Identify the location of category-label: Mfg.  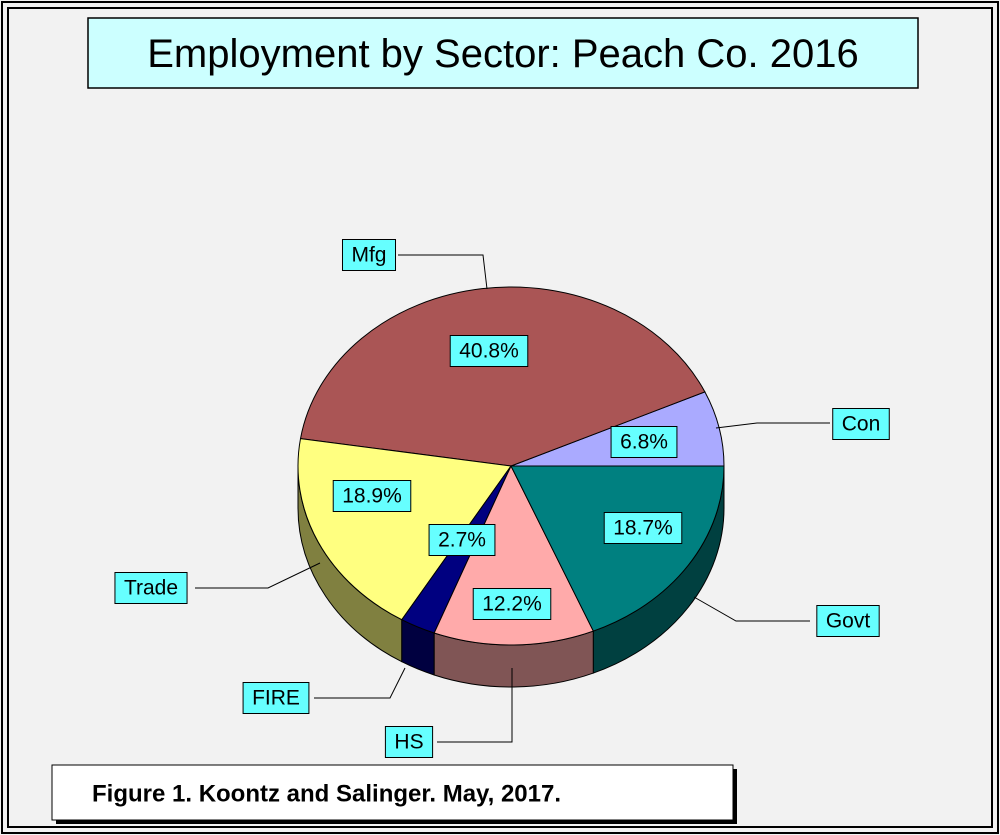
(368, 255).